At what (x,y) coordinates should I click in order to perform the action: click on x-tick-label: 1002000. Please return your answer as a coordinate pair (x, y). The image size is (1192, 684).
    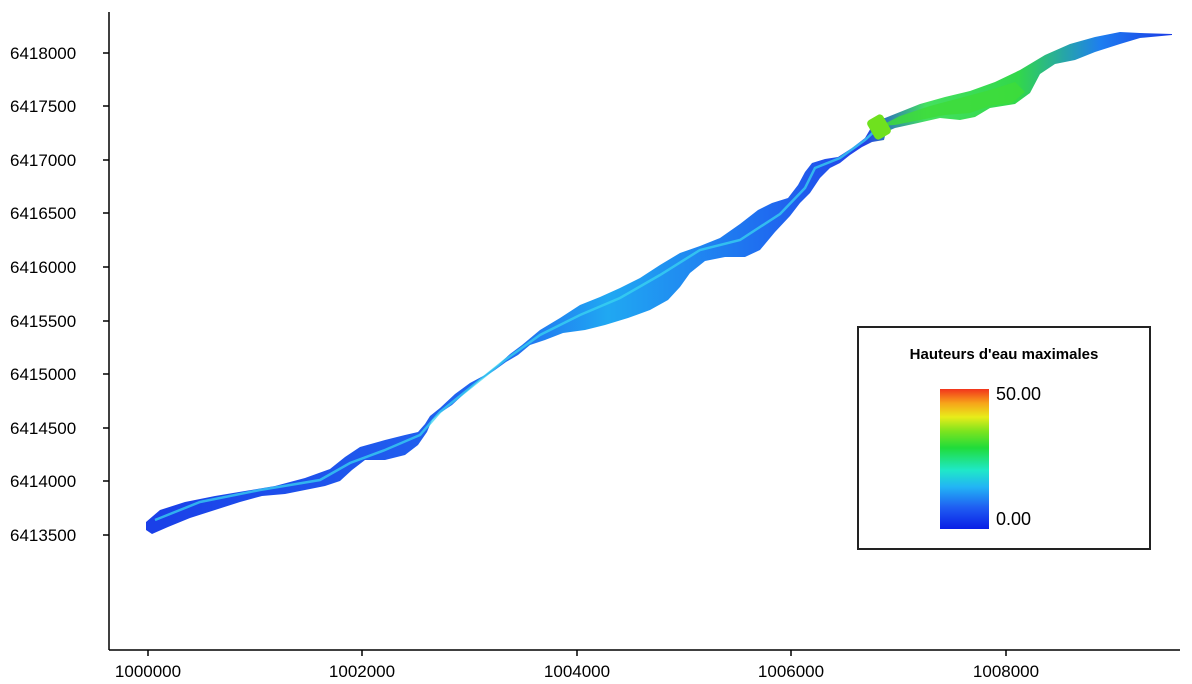
    Looking at the image, I should click on (362, 671).